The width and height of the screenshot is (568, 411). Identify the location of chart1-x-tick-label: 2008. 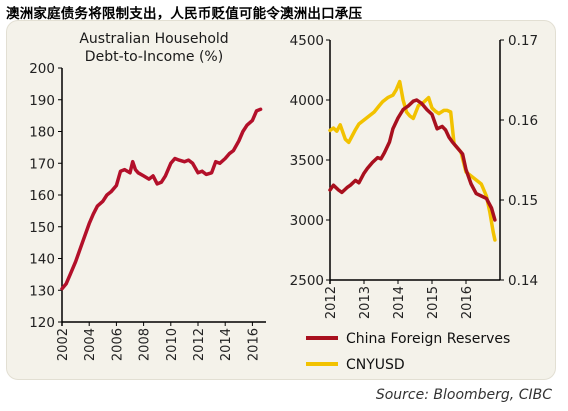
(145, 344).